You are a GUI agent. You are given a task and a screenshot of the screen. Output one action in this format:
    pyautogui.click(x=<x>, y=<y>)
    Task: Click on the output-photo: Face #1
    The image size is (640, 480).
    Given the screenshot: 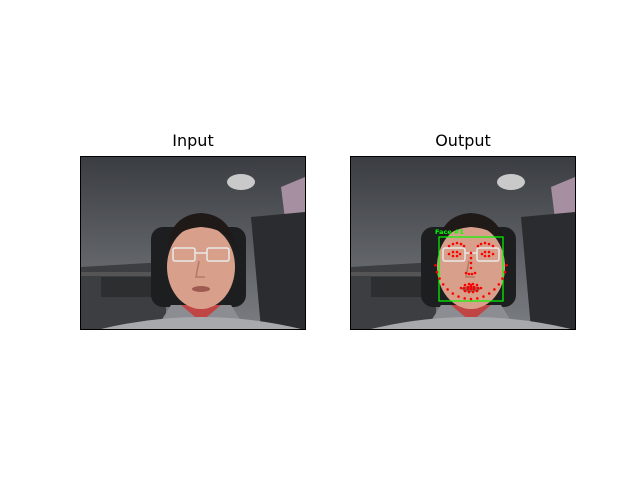 What is the action you would take?
    pyautogui.click(x=463, y=243)
    